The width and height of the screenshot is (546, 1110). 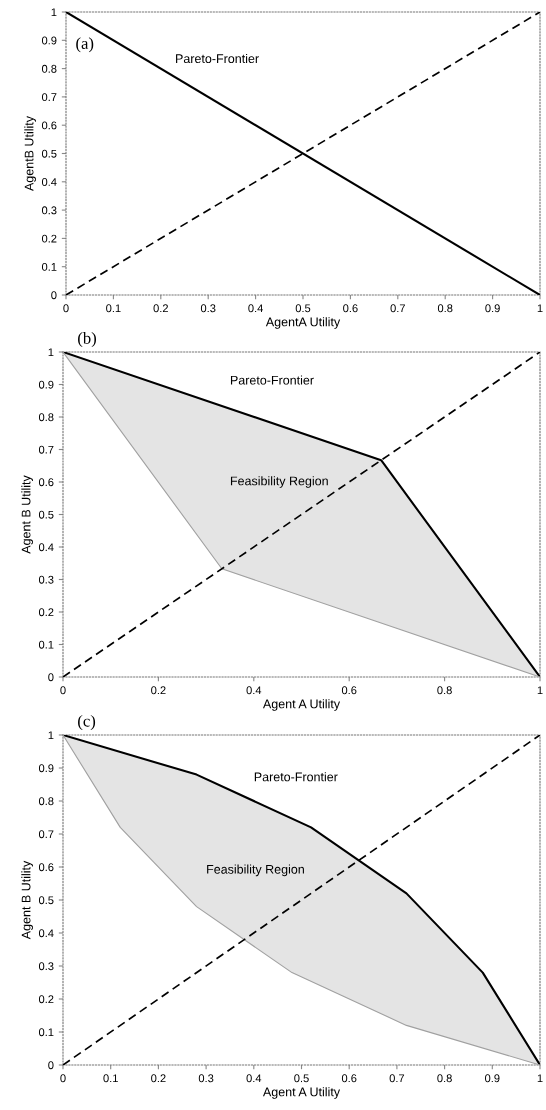 I want to click on chart-title: (c), so click(x=87, y=722).